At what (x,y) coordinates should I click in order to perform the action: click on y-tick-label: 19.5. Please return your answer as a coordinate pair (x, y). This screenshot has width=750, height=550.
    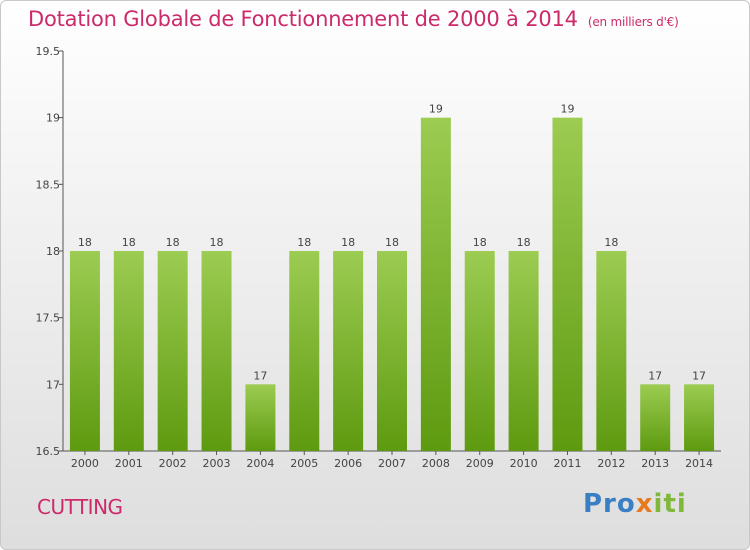
    Looking at the image, I should click on (48, 51).